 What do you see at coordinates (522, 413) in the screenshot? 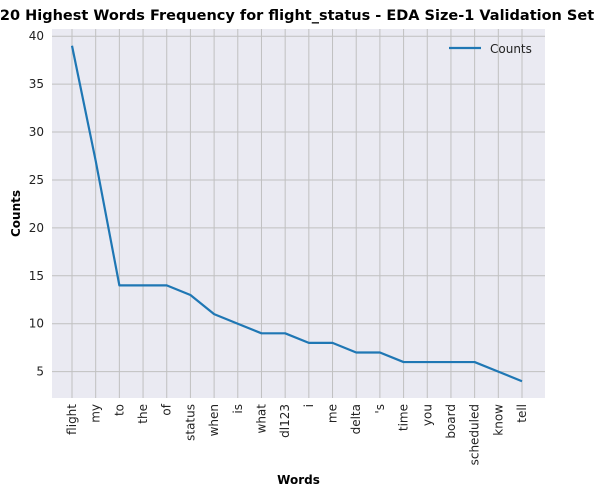
I see `x-tick-label: tell` at bounding box center [522, 413].